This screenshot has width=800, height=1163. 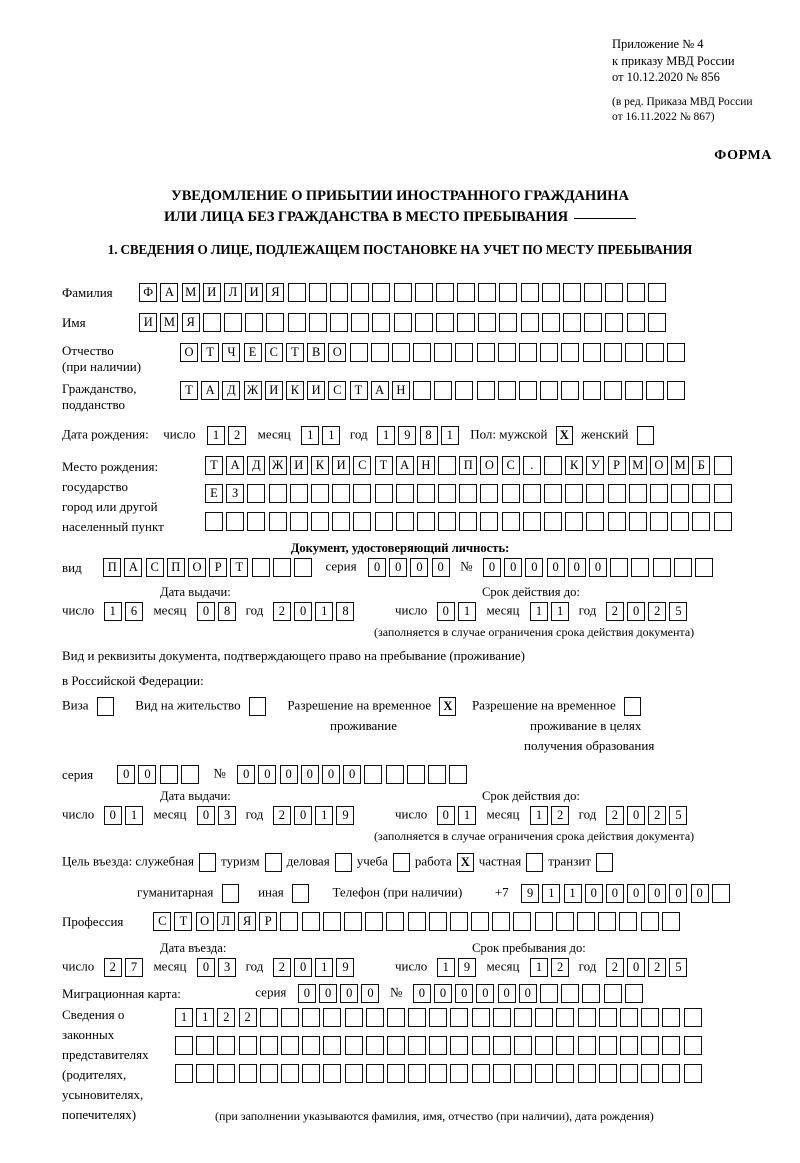 What do you see at coordinates (595, 465) in the screenshot?
I see `char-cell: У` at bounding box center [595, 465].